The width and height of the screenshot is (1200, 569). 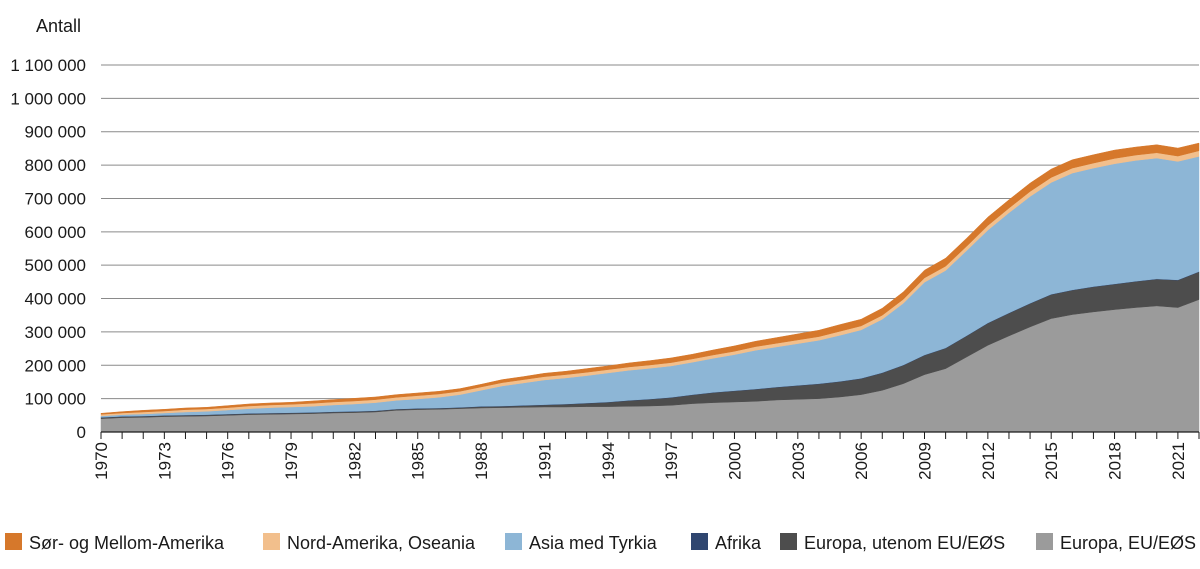 I want to click on x-tick-label: 2000, so click(x=734, y=461).